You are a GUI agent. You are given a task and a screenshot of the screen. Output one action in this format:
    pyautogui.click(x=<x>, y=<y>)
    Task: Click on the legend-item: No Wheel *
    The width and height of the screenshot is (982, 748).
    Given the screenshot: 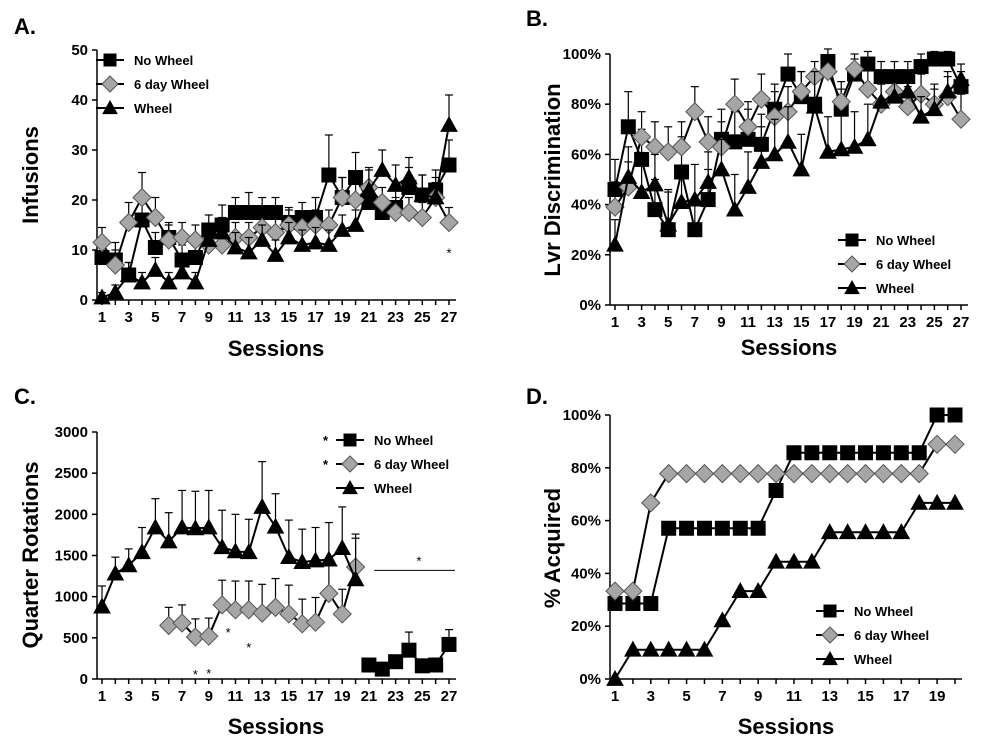 What is the action you would take?
    pyautogui.click(x=378, y=440)
    